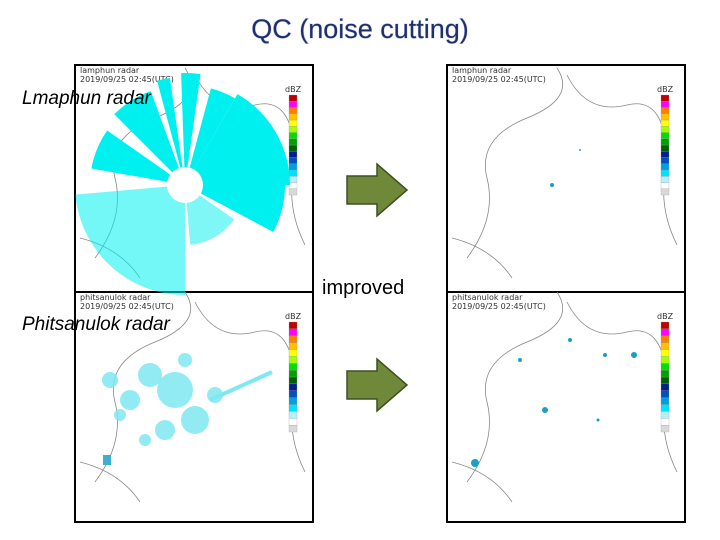 The height and width of the screenshot is (540, 720). What do you see at coordinates (360, 29) in the screenshot?
I see `slide-title: QC (noise cutting)` at bounding box center [360, 29].